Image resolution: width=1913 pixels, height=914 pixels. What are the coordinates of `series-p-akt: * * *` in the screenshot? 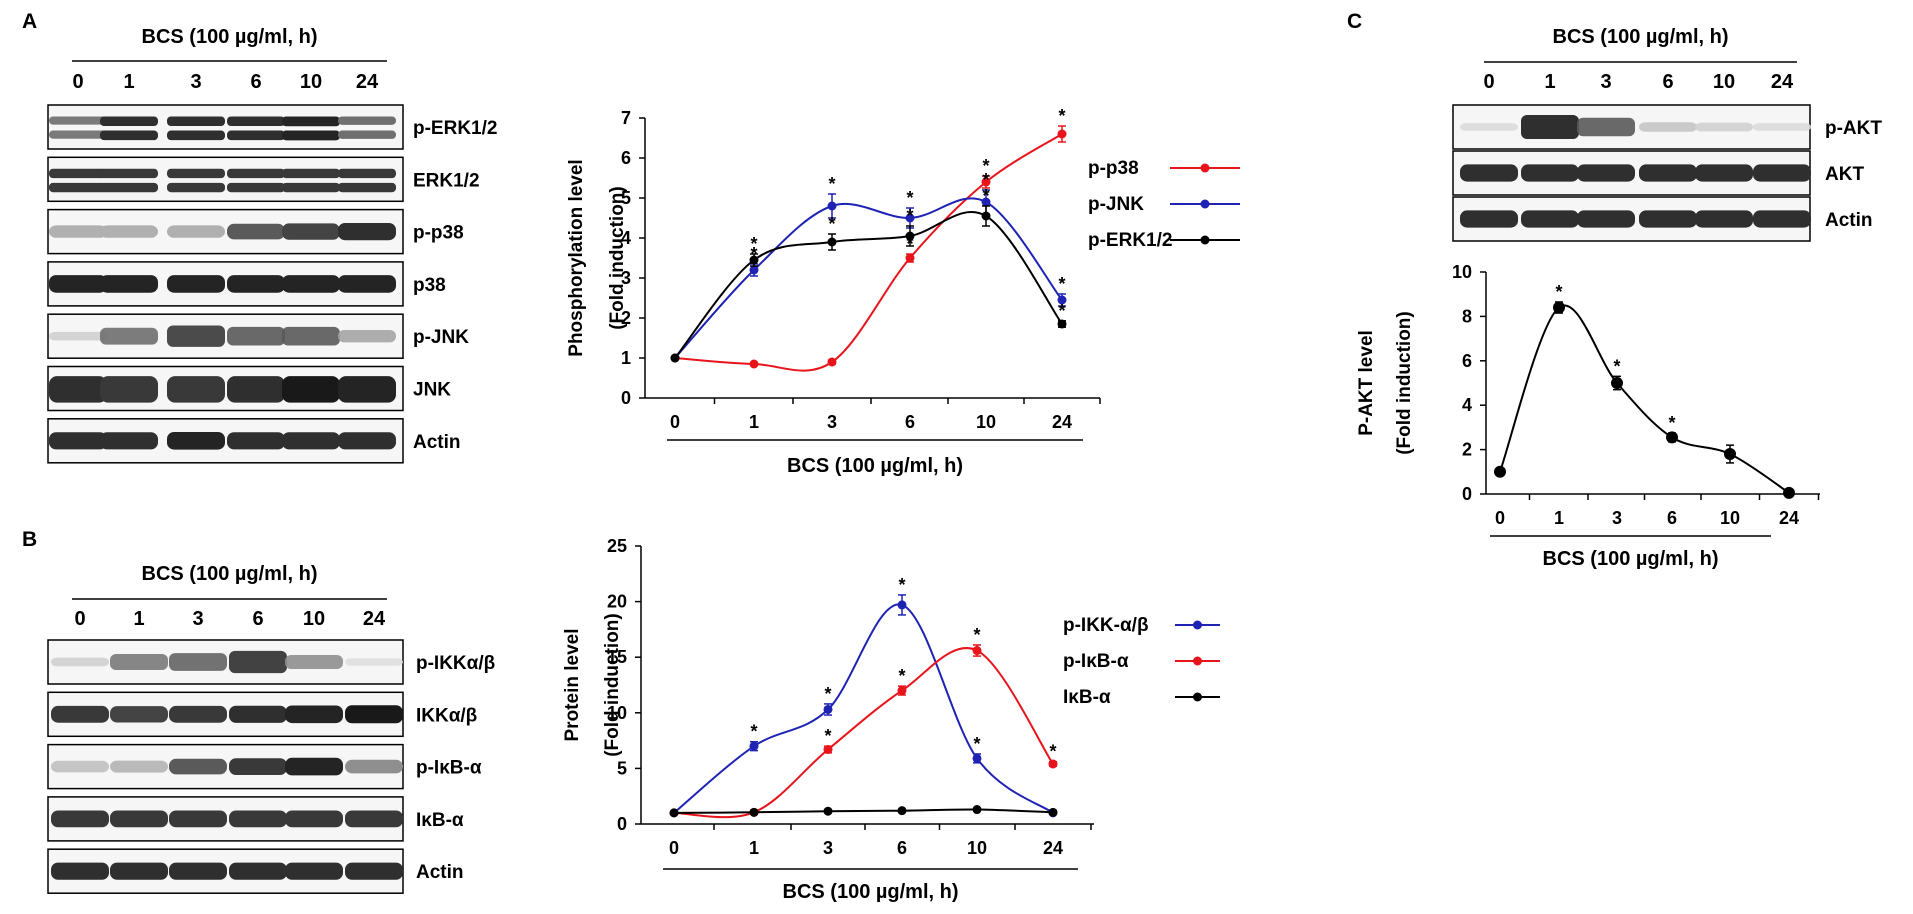 It's located at (1644, 390).